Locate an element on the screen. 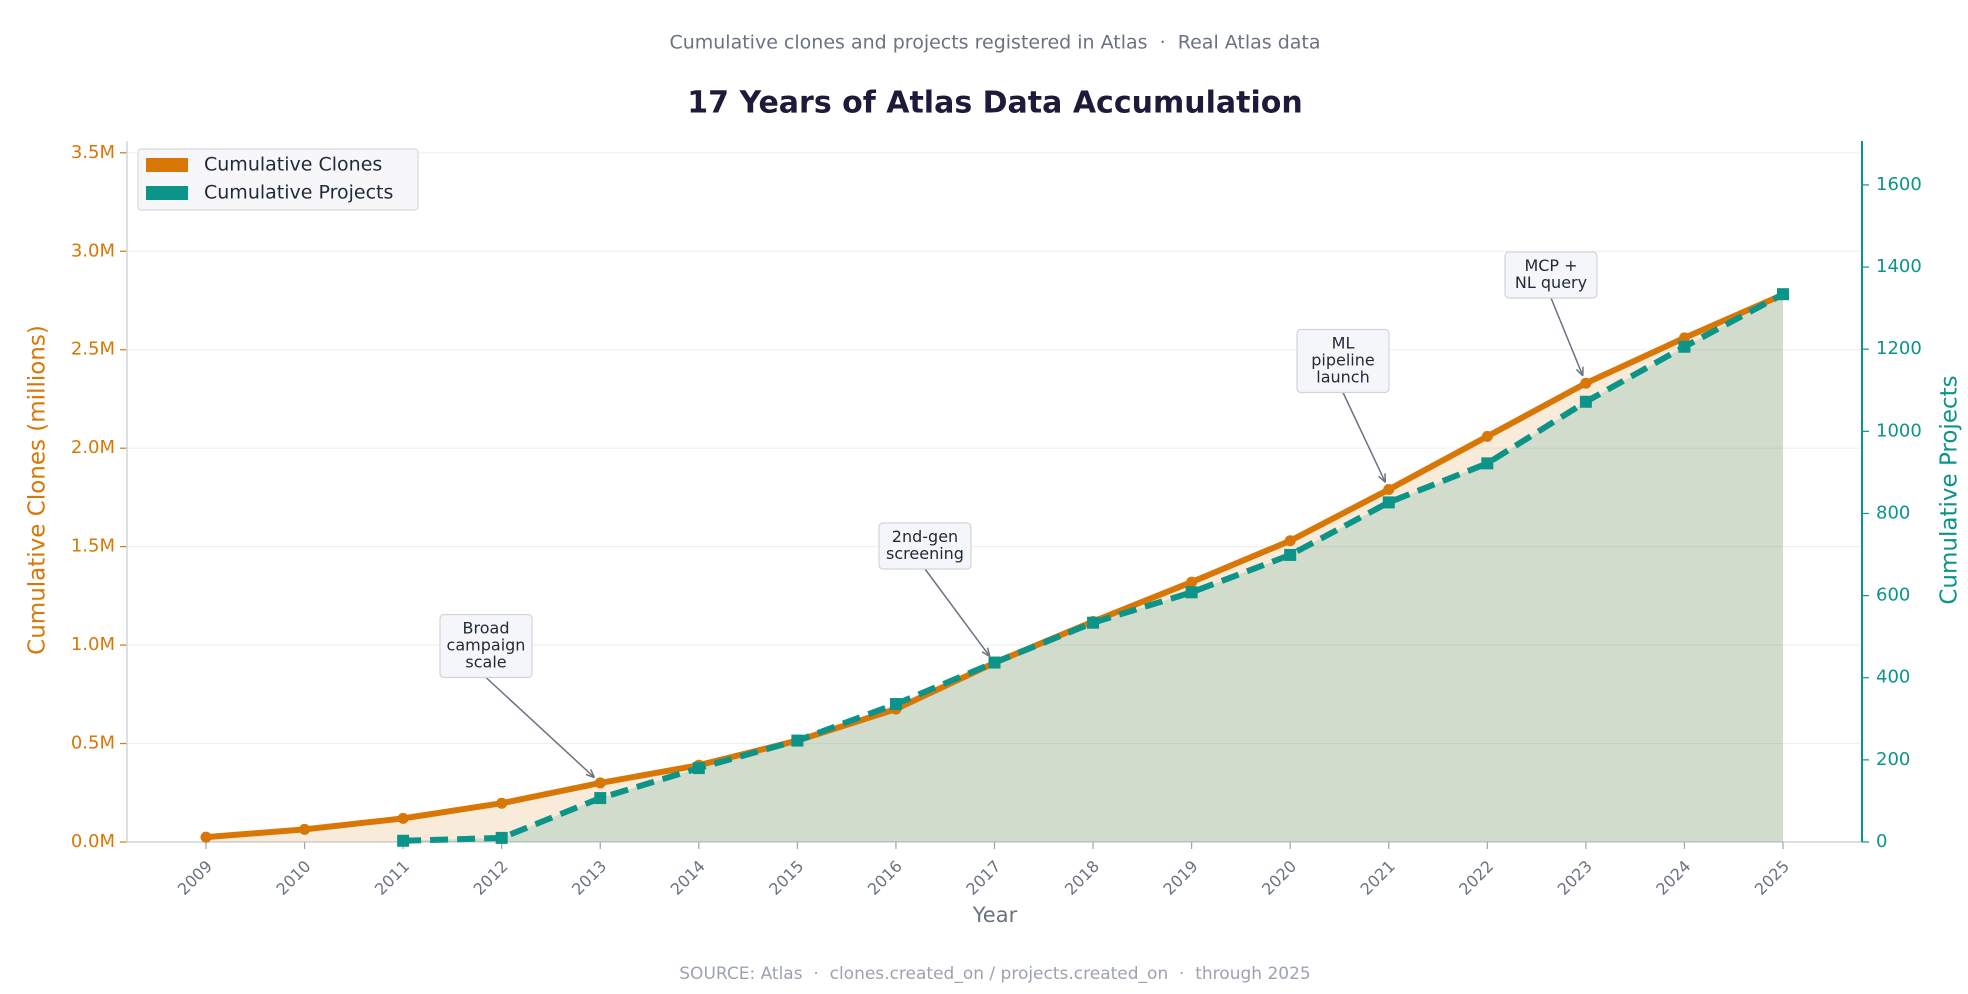 Image resolution: width=1968 pixels, height=994 pixels. y-tick-label: 2.5M is located at coordinates (93, 349).